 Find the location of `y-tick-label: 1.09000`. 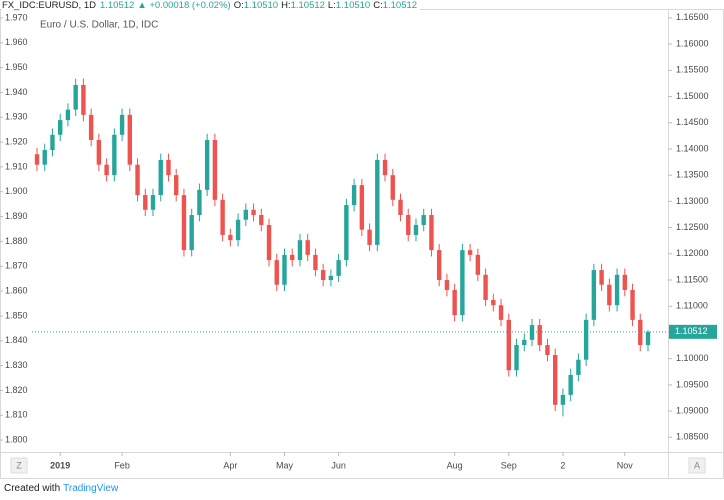

y-tick-label: 1.09000 is located at coordinates (692, 410).